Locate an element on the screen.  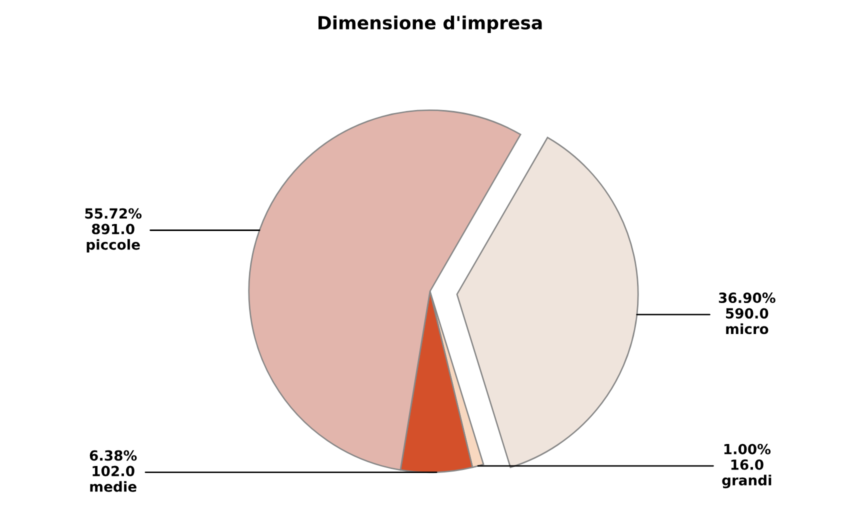
slice-label: micro is located at coordinates (747, 328).